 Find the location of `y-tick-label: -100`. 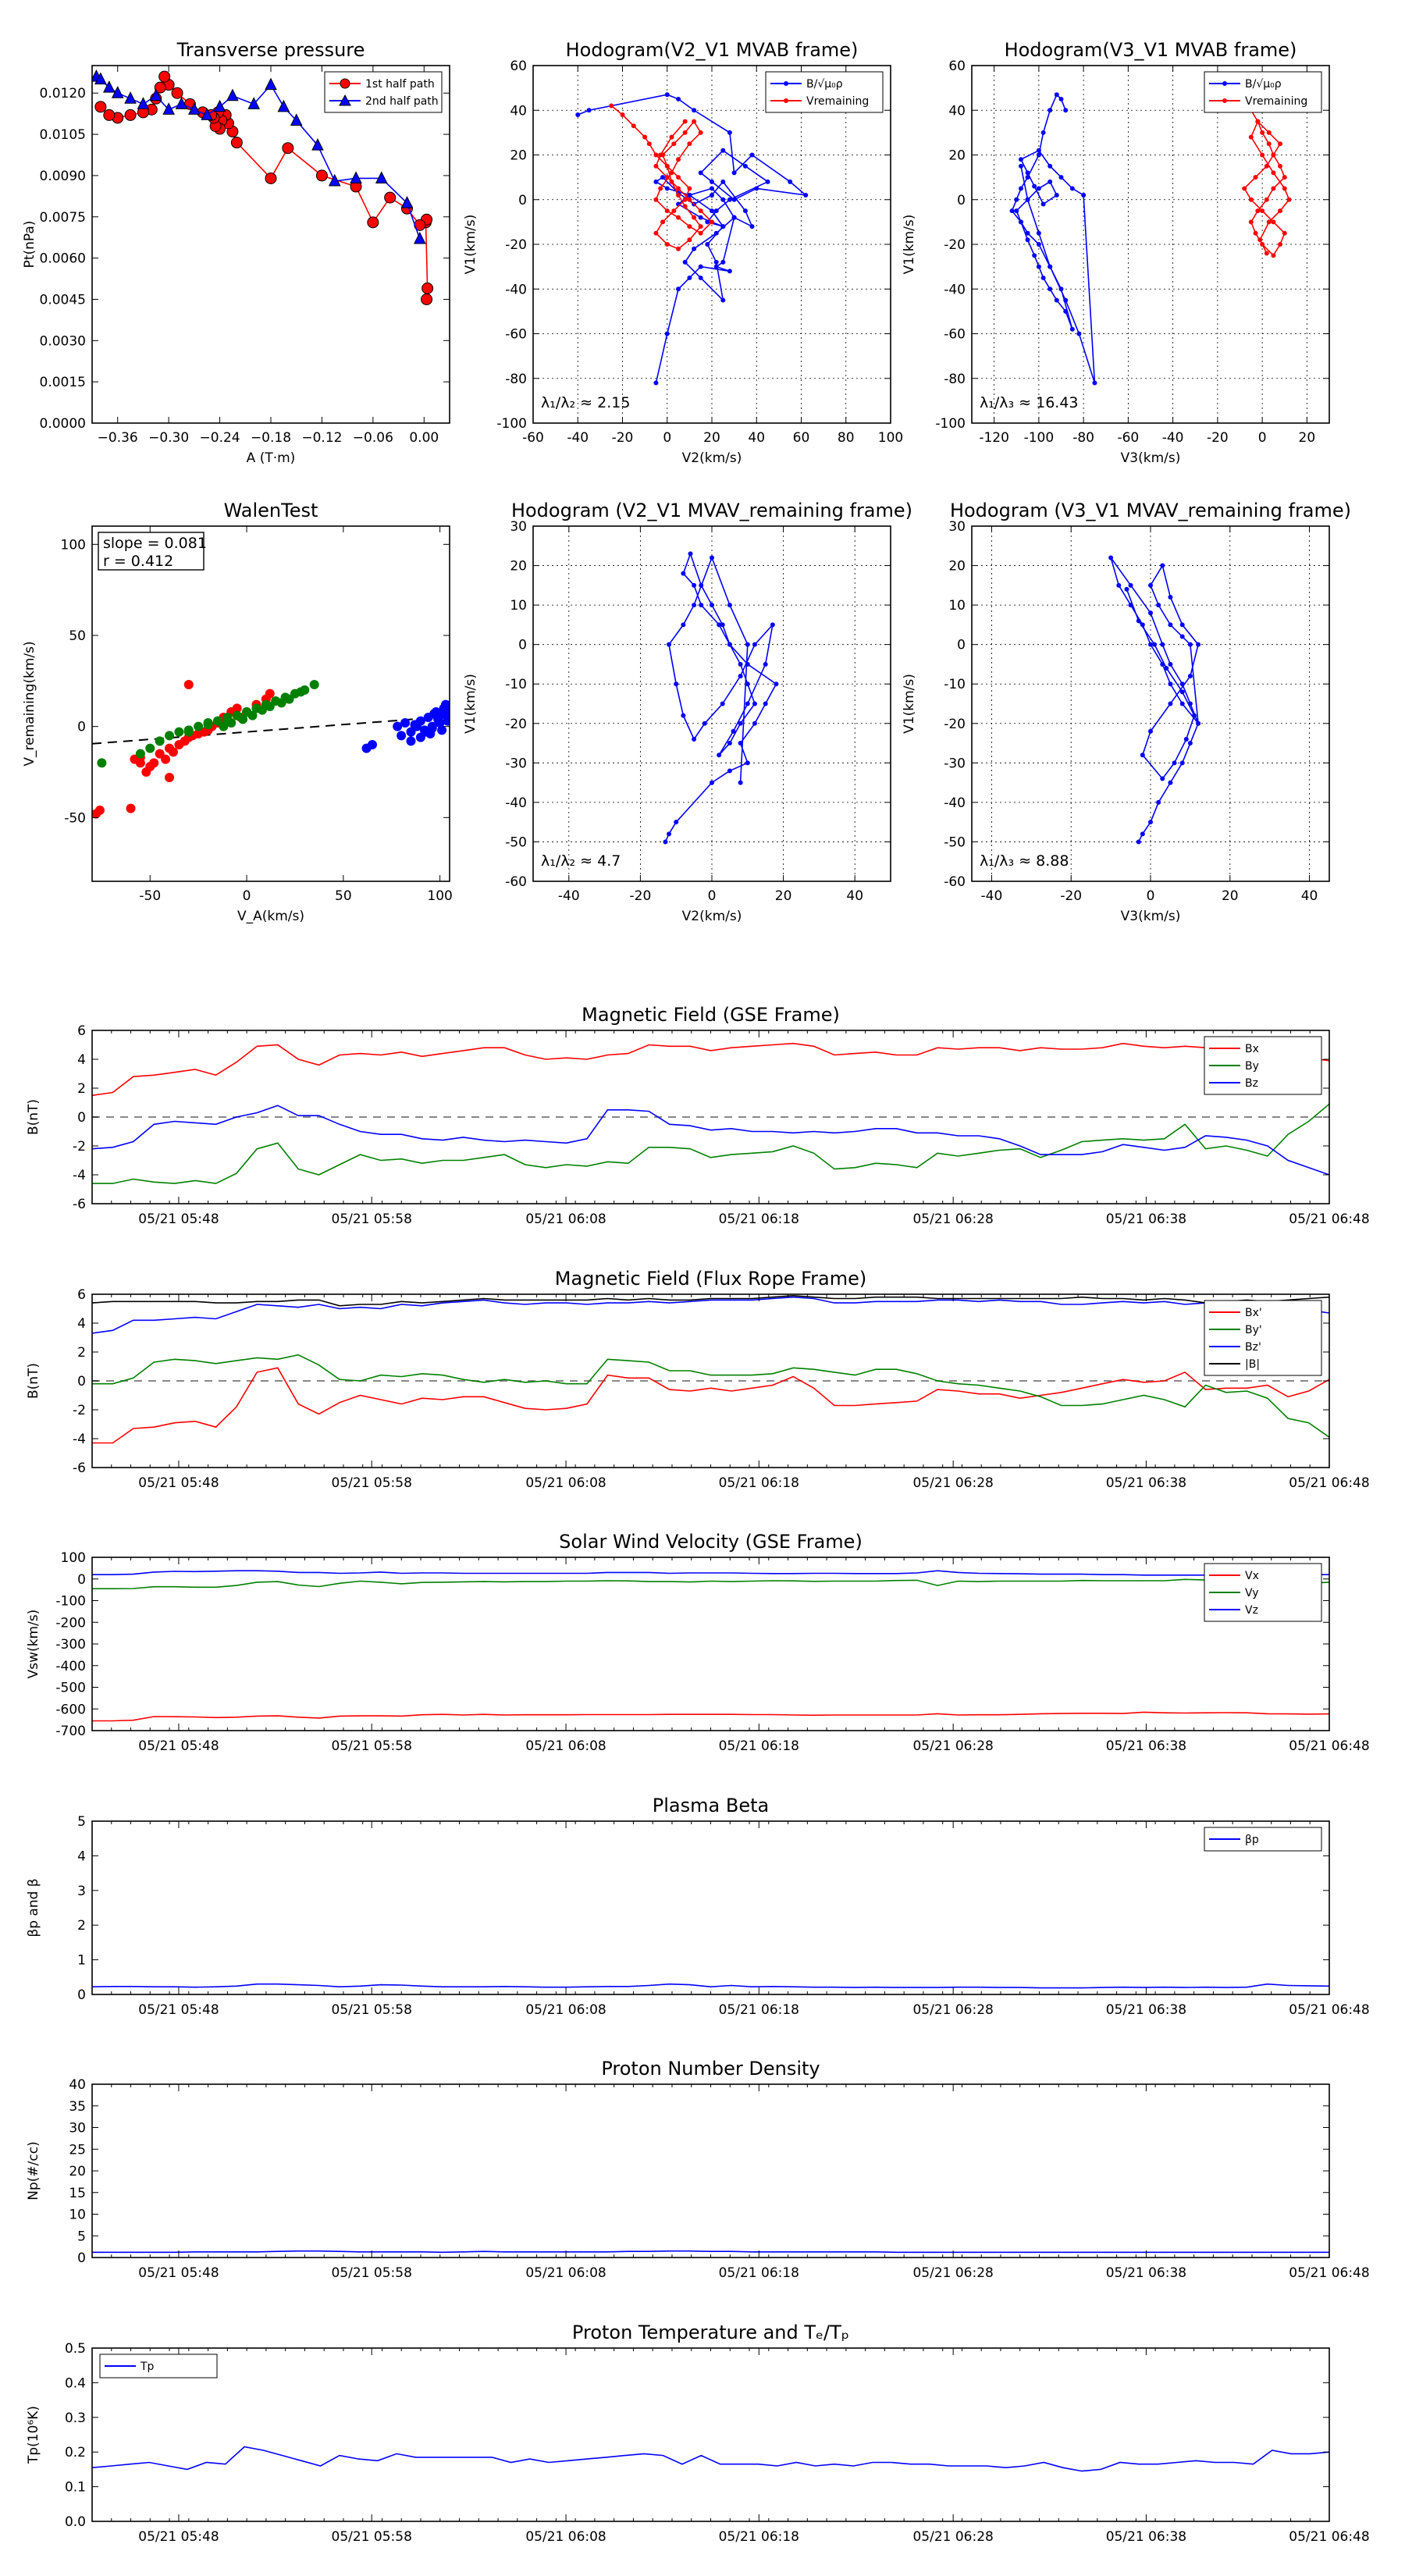

y-tick-label: -100 is located at coordinates (951, 424).